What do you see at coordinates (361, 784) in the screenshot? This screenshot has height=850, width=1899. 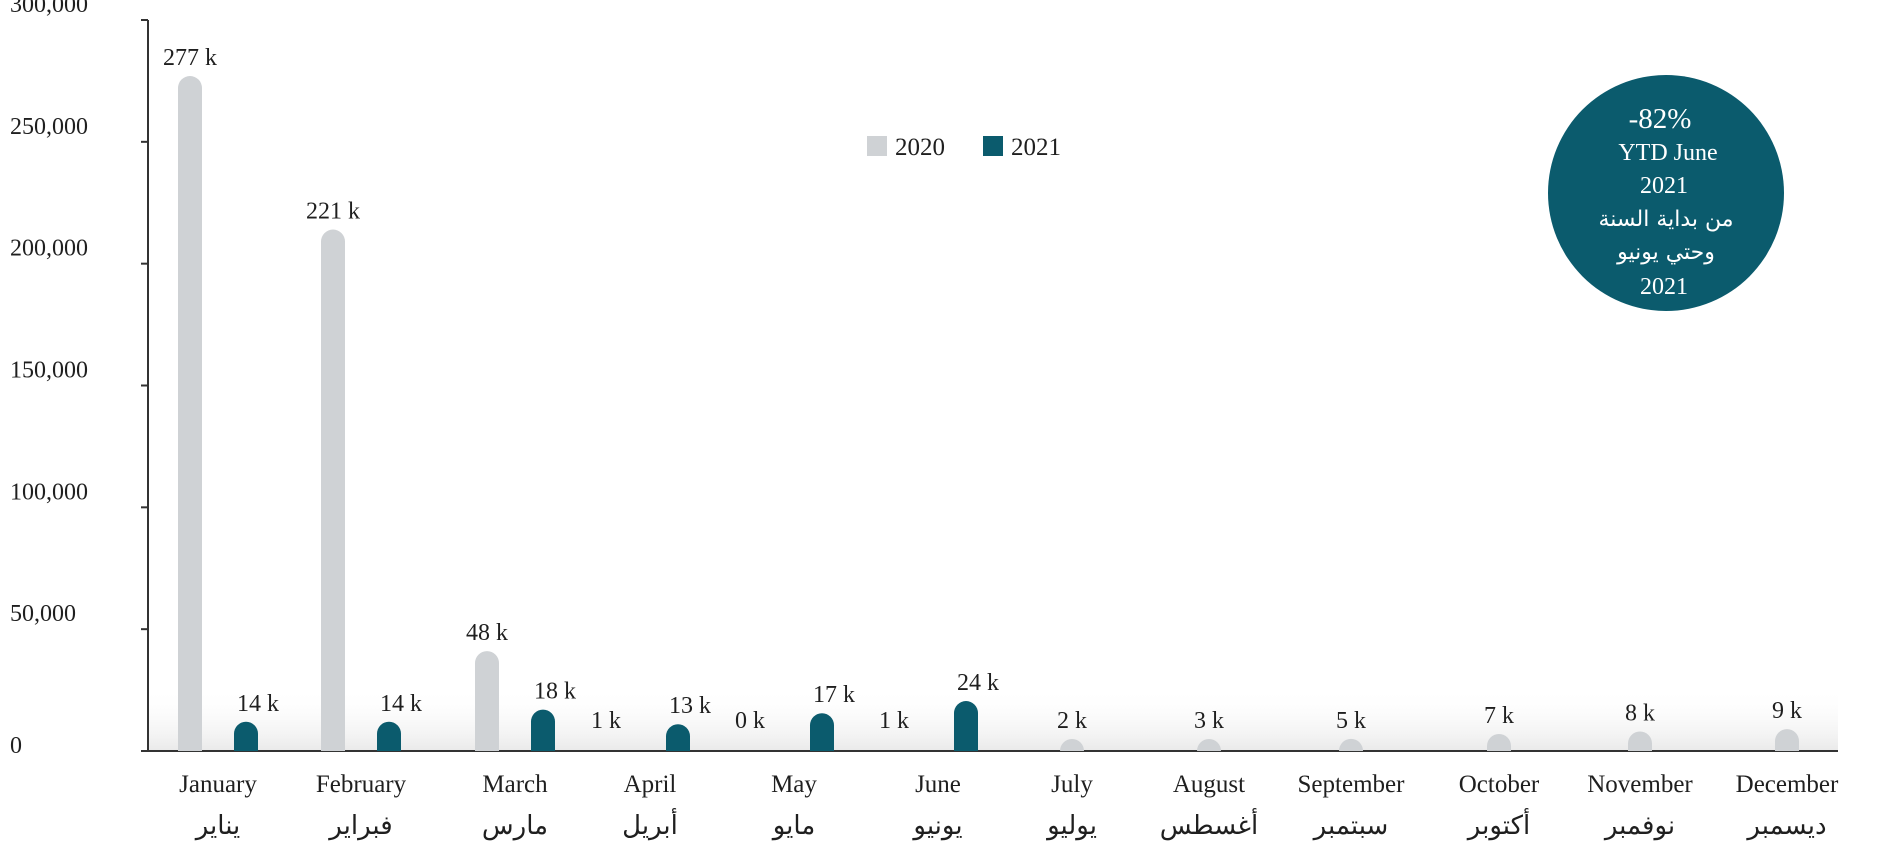 I see `category-label-en: February` at bounding box center [361, 784].